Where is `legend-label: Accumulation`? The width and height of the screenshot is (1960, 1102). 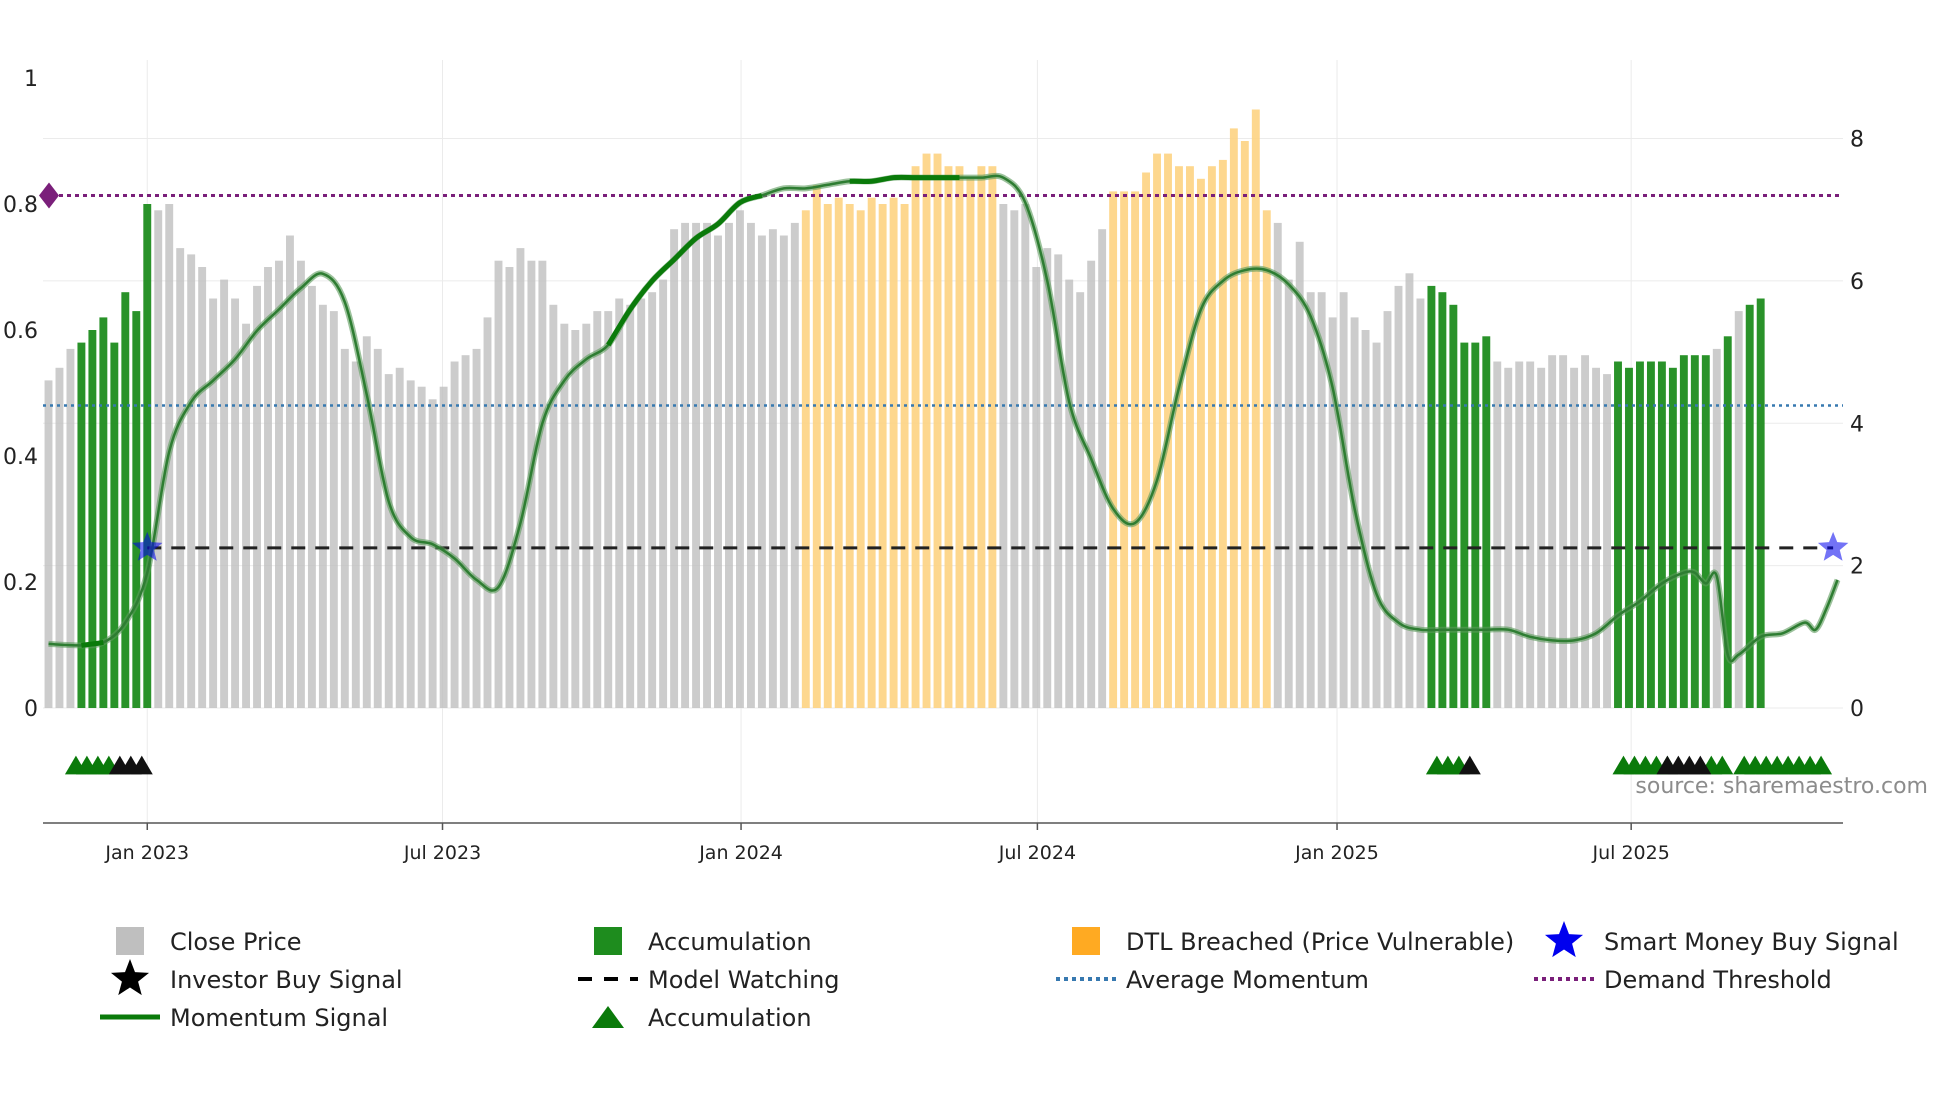
legend-label: Accumulation is located at coordinates (730, 942).